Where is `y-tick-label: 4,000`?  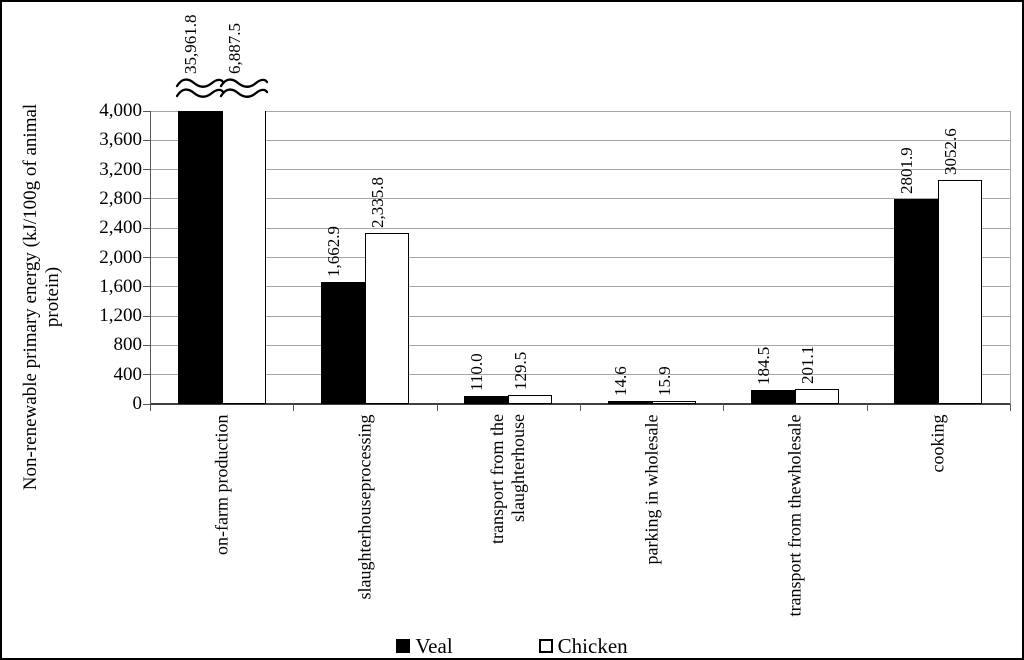
y-tick-label: 4,000 is located at coordinates (120, 110).